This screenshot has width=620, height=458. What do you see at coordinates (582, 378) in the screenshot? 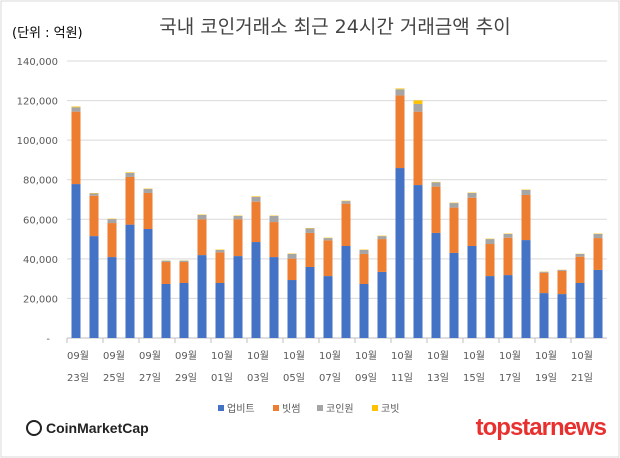
I see `x-tick-label: 21일` at bounding box center [582, 378].